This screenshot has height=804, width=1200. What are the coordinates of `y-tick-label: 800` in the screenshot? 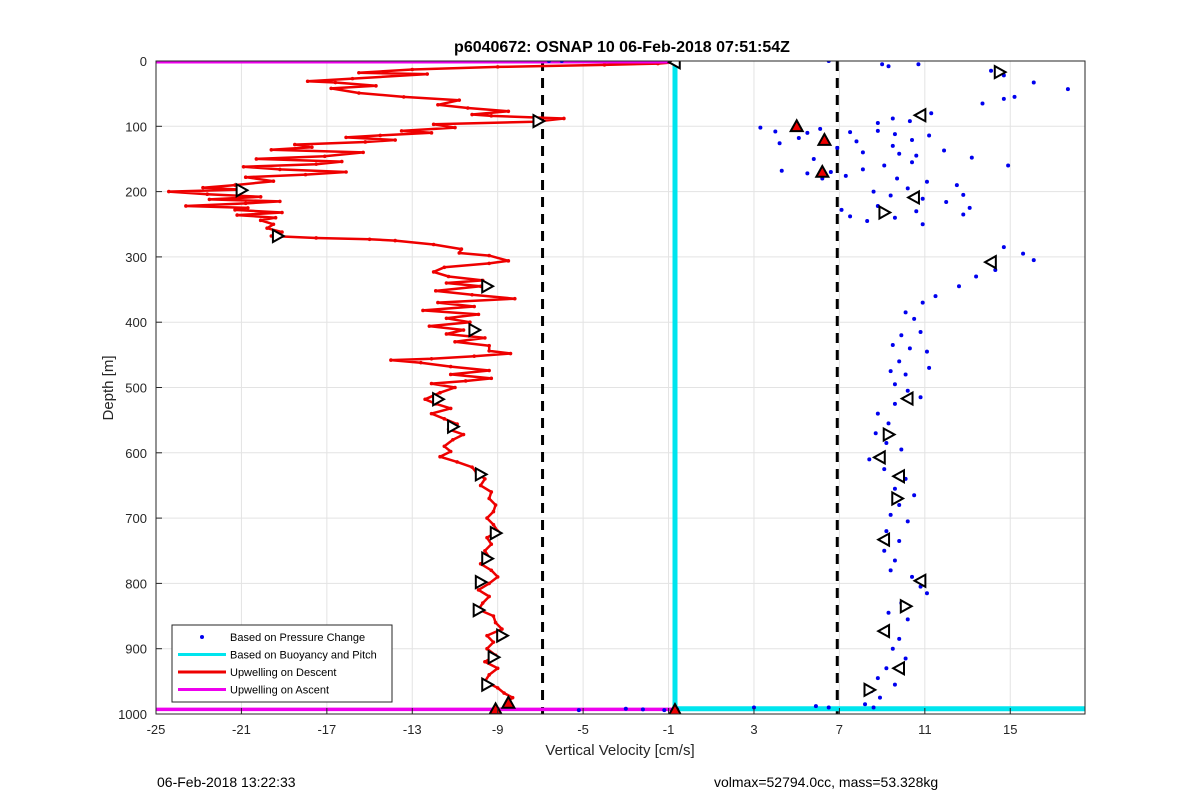 It's located at (136, 583).